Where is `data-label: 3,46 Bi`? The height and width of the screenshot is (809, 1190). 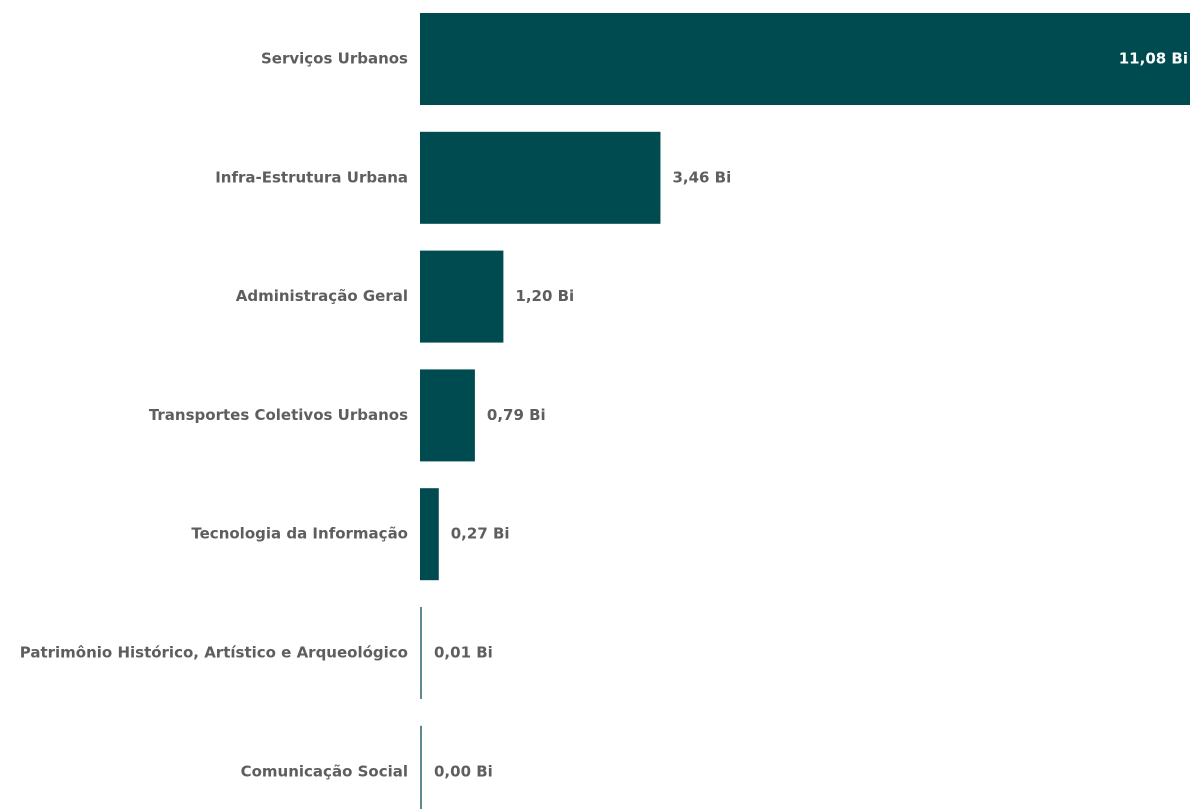
data-label: 3,46 Bi is located at coordinates (701, 177).